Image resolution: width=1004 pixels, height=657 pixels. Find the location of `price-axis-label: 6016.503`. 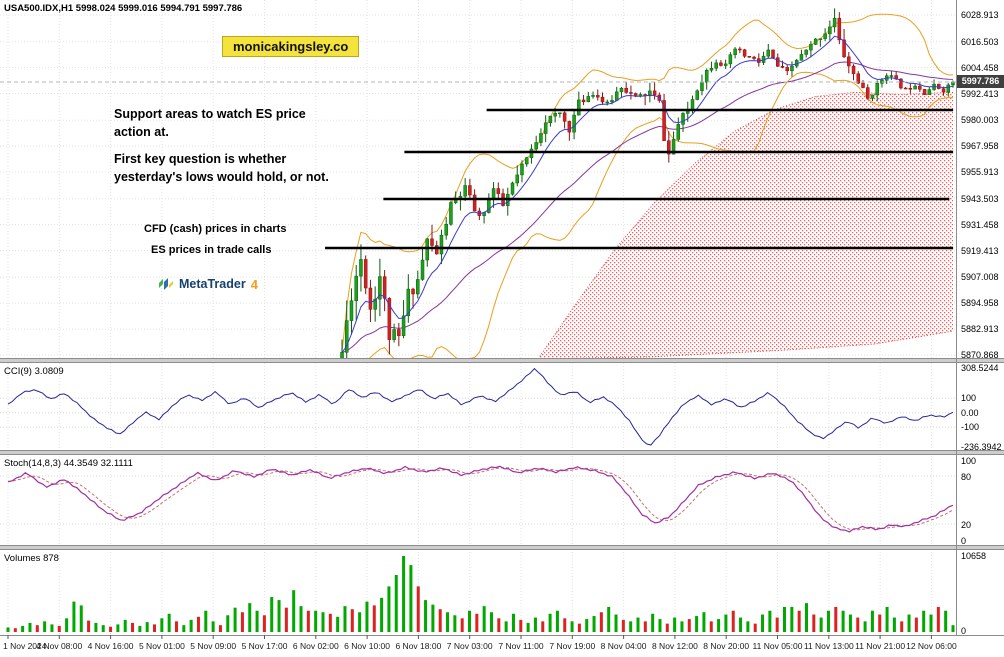

price-axis-label: 6016.503 is located at coordinates (980, 41).